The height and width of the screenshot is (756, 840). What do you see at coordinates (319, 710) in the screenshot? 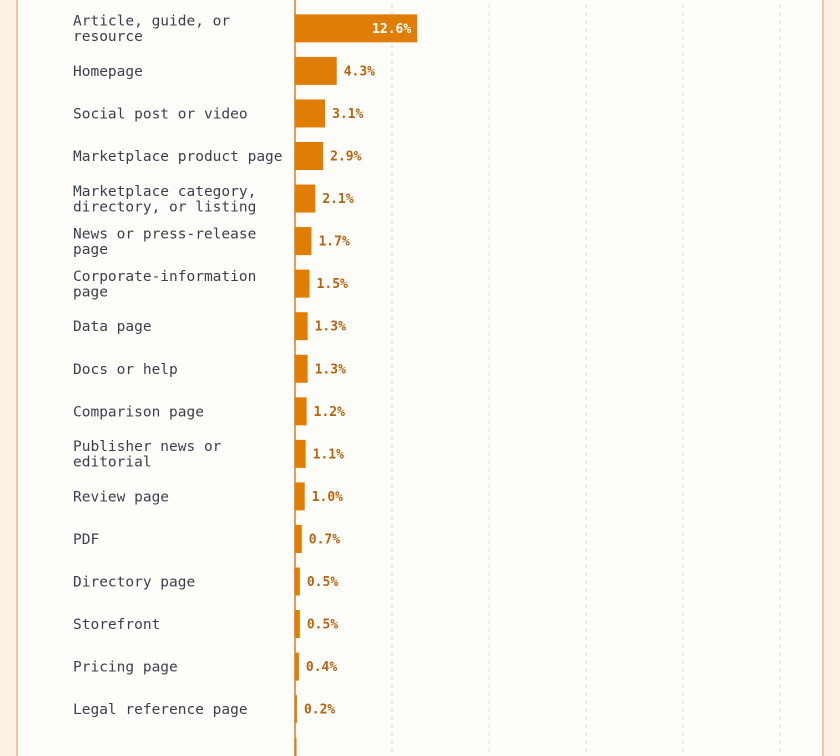
I see `value-label: 0.2%` at bounding box center [319, 710].